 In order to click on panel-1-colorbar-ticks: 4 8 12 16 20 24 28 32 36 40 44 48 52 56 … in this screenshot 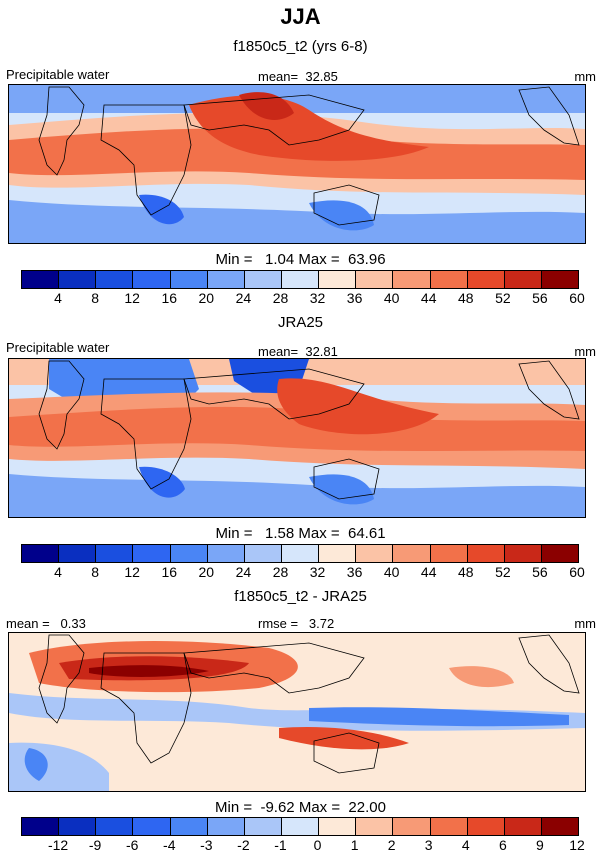, I will do `click(303, 299)`.